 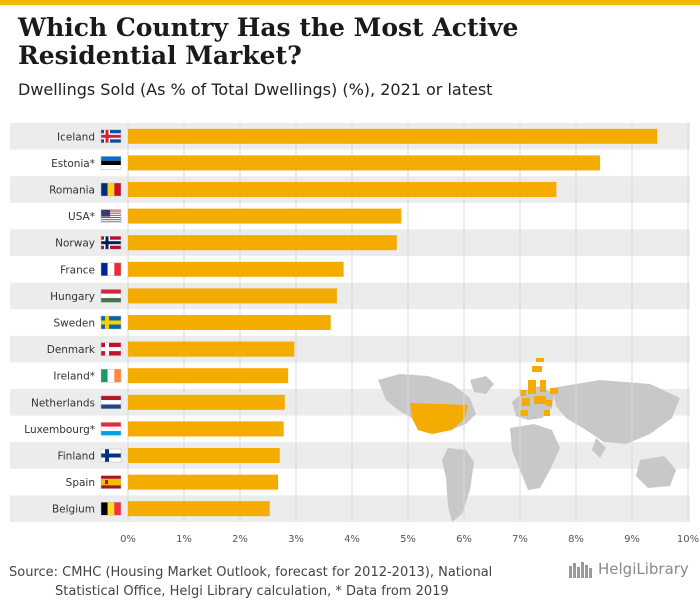 What do you see at coordinates (111, 163) in the screenshot?
I see `estonia-flag-icon` at bounding box center [111, 163].